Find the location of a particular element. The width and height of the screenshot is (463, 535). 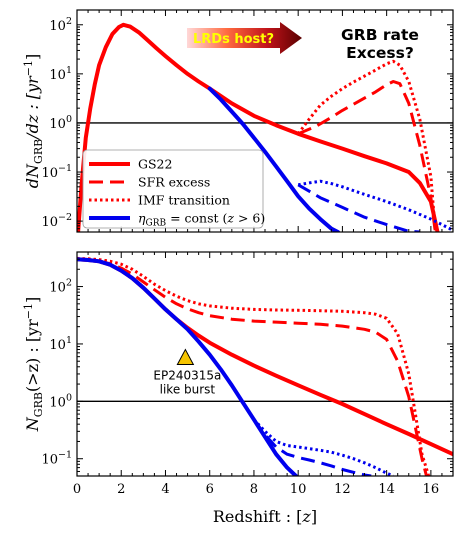

excess-label: Excess? is located at coordinates (380, 53).